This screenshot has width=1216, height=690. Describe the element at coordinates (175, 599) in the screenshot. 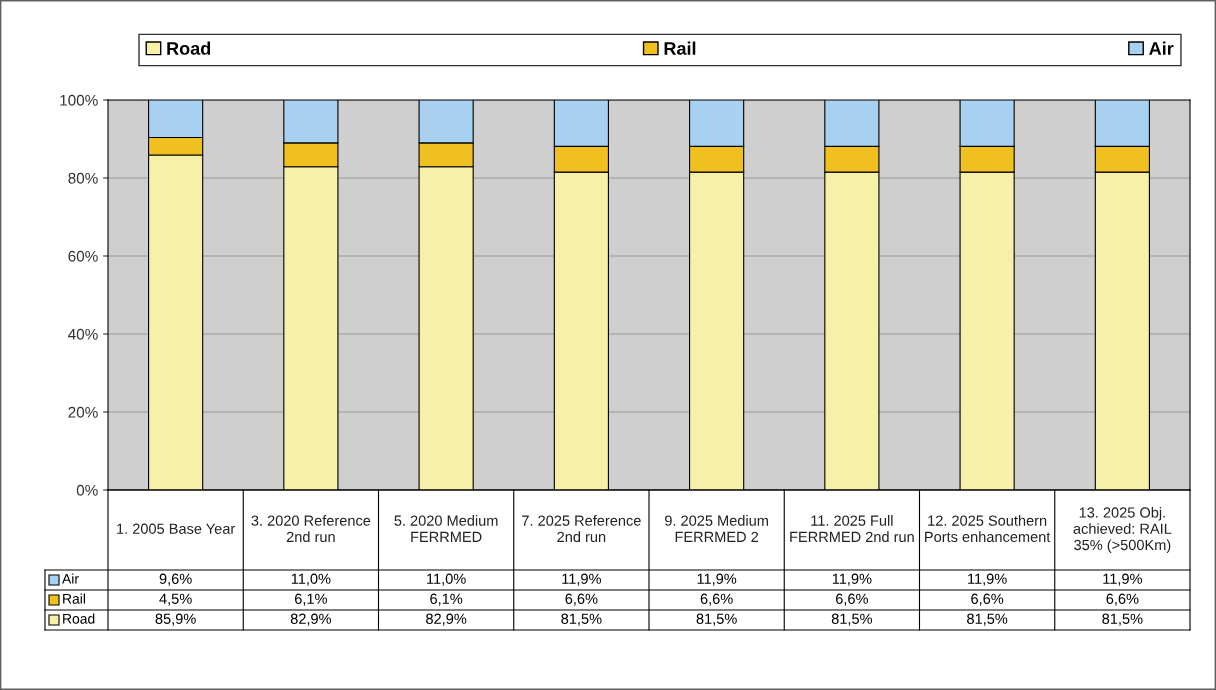

I see `data-label: 4,5%` at that location.